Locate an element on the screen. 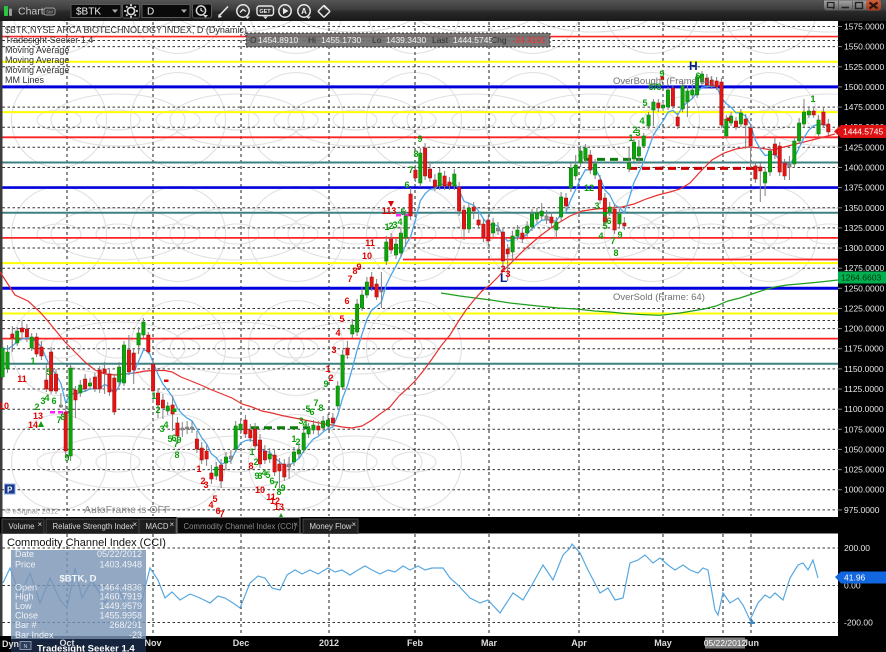 The image size is (886, 652). svg-text: 12 is located at coordinates (275, 501).